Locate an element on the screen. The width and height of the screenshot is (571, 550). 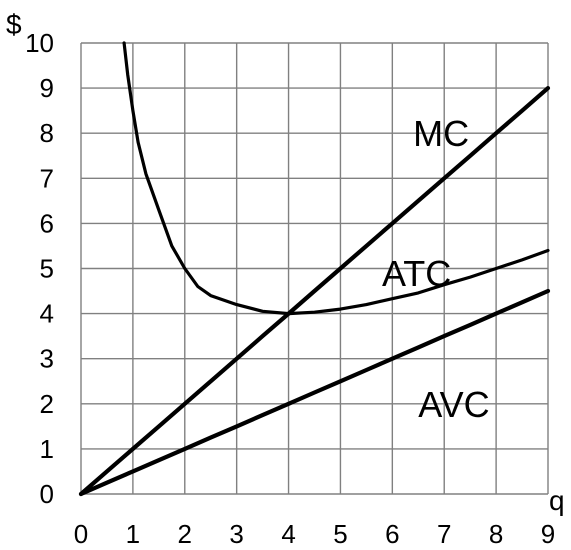
y-tick-label: 5 is located at coordinates (47, 269).